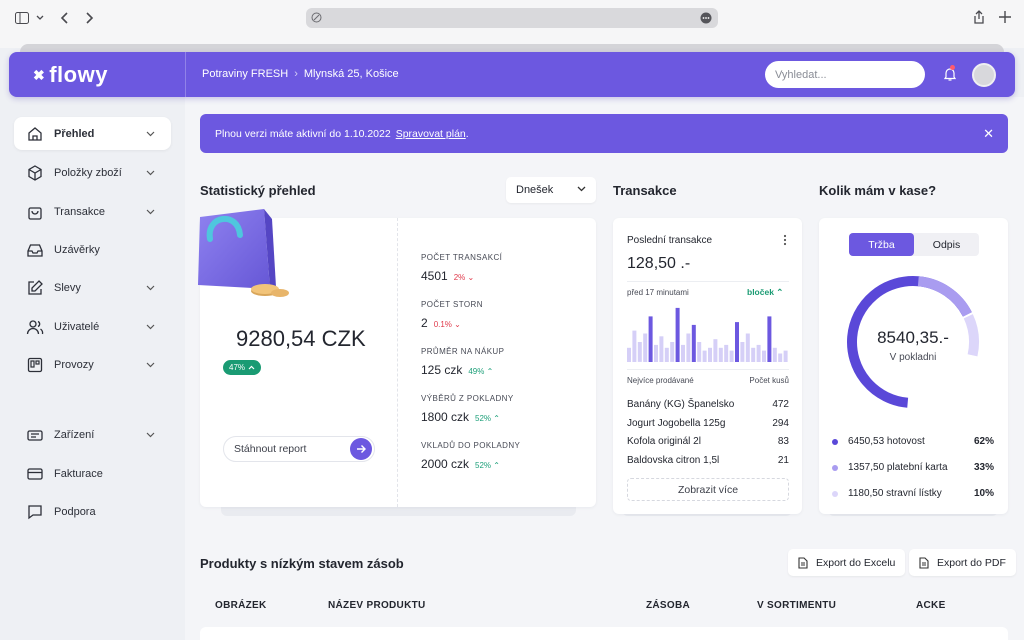 This screenshot has width=1024, height=640. I want to click on sidebar-item-label: Fakturace, so click(78, 473).